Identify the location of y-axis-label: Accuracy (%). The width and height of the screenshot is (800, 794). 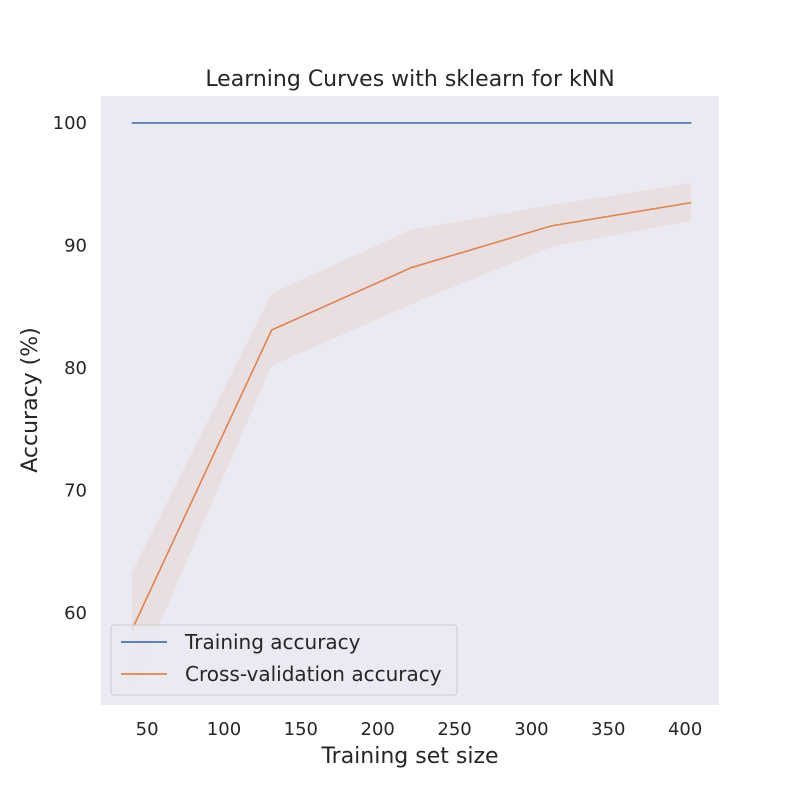
(30, 400).